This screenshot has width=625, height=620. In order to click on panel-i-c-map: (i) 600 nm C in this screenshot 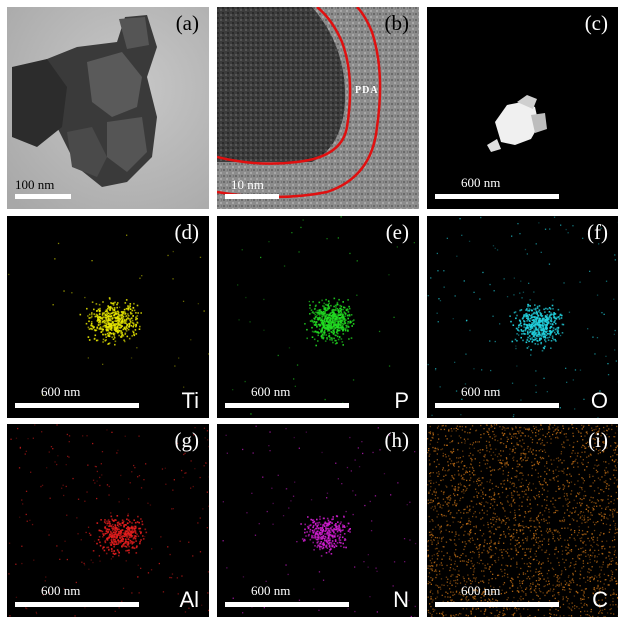, I will do `click(522, 520)`.